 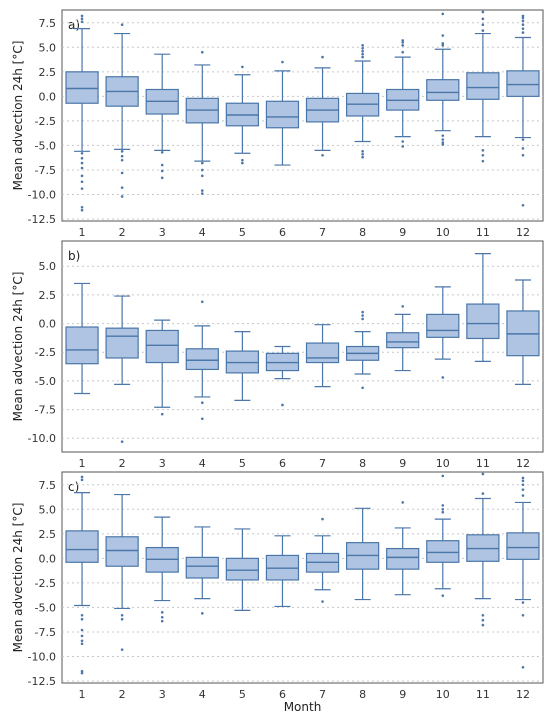 I want to click on panel-a-y-tick-label: 0.0, so click(x=48, y=96).